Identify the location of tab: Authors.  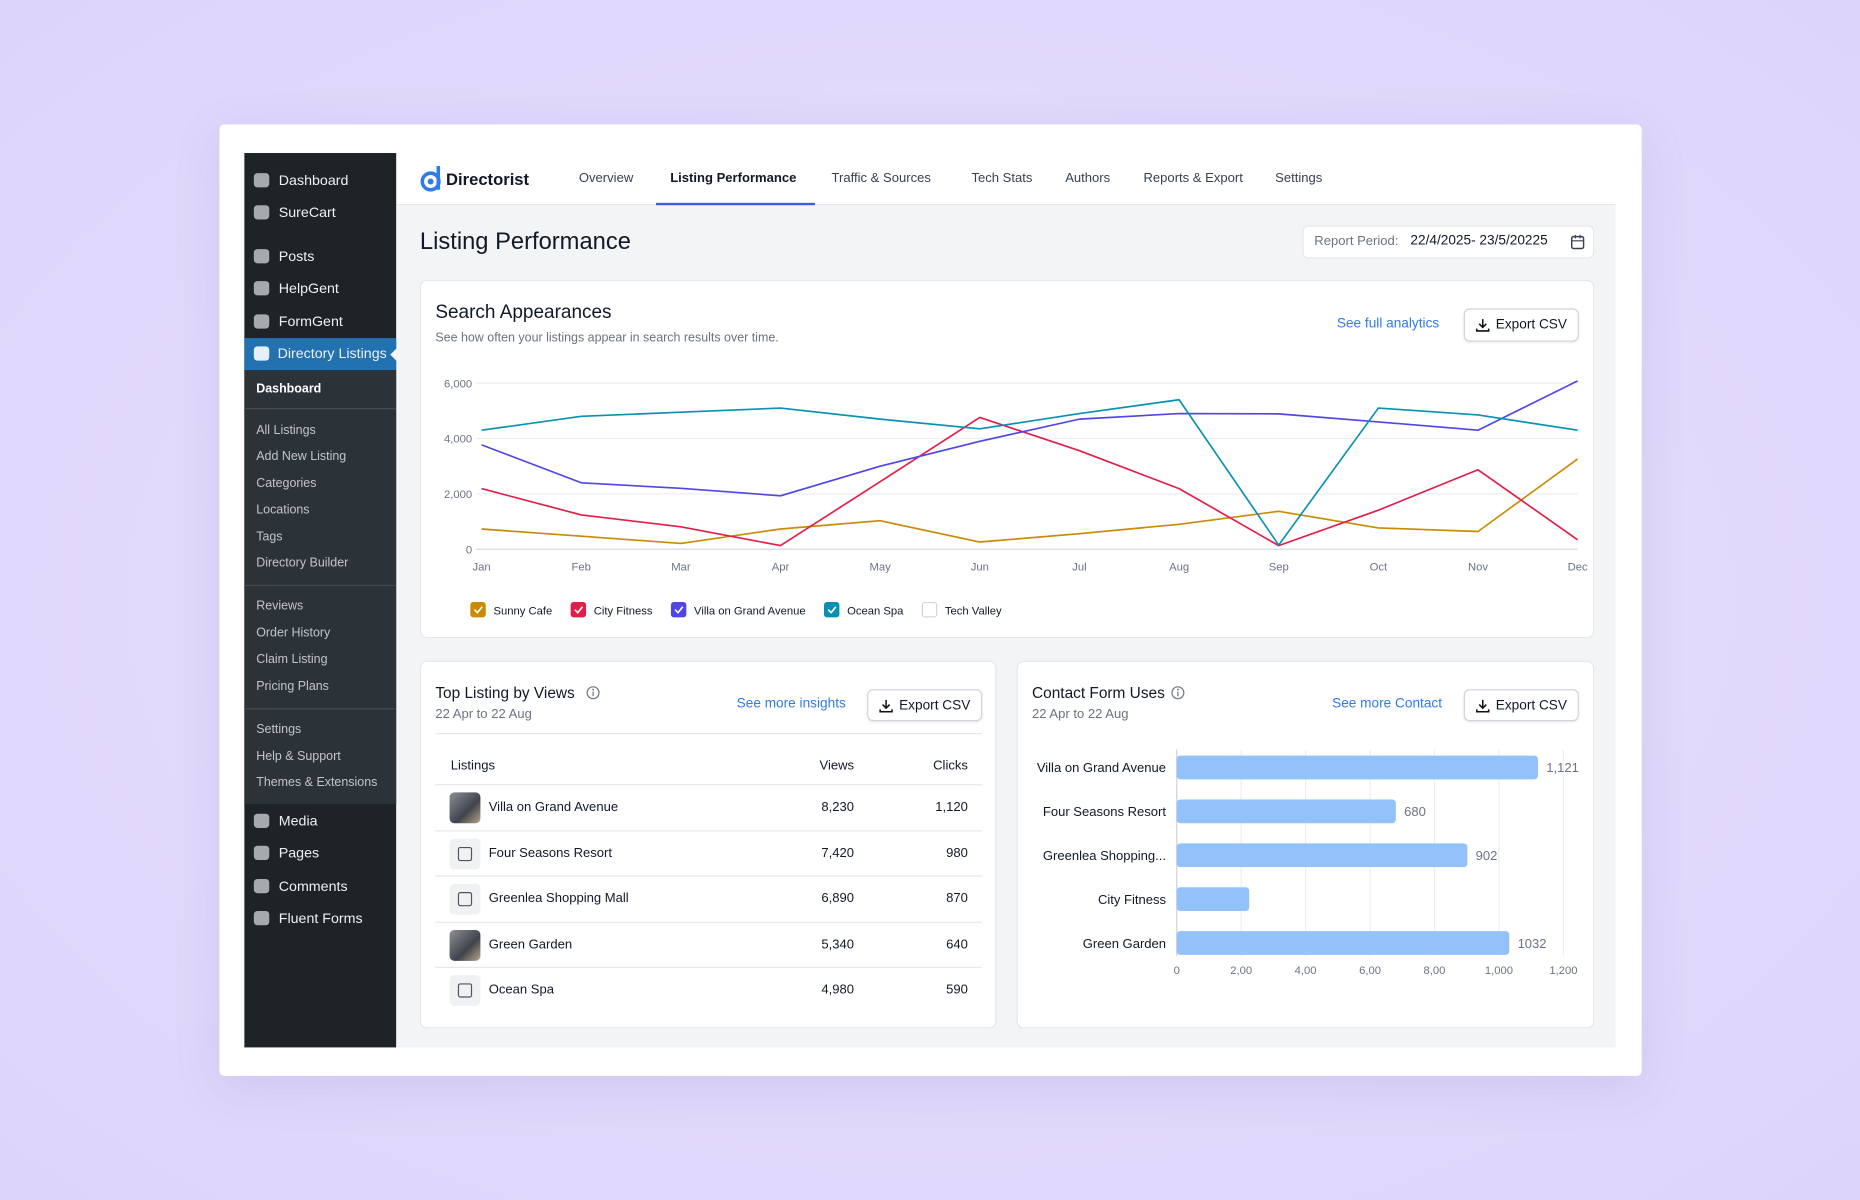
(1088, 178).